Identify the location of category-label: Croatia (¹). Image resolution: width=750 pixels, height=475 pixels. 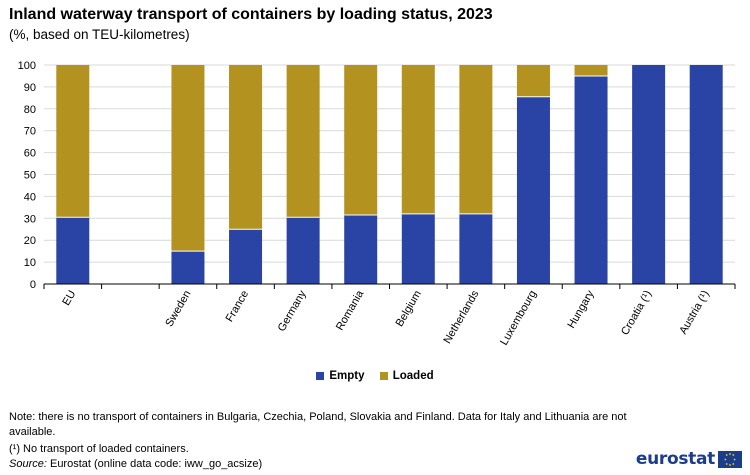
(636, 313).